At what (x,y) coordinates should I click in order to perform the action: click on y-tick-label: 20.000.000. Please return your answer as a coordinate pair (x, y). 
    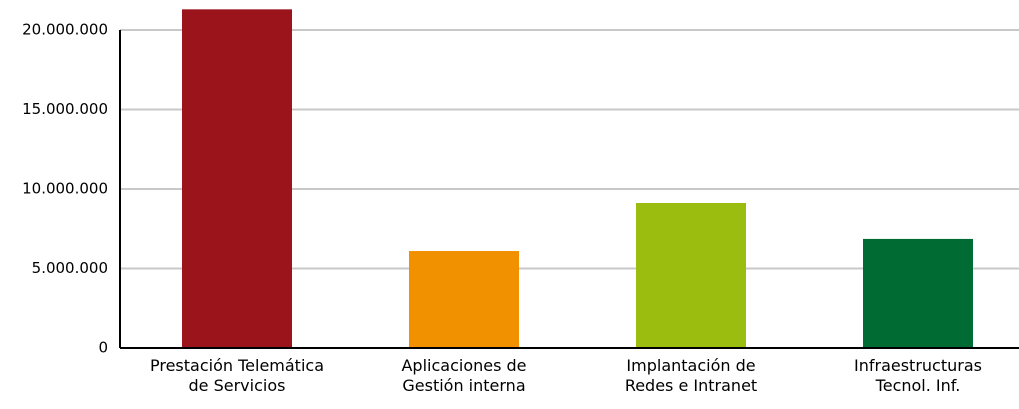
    Looking at the image, I should click on (65, 30).